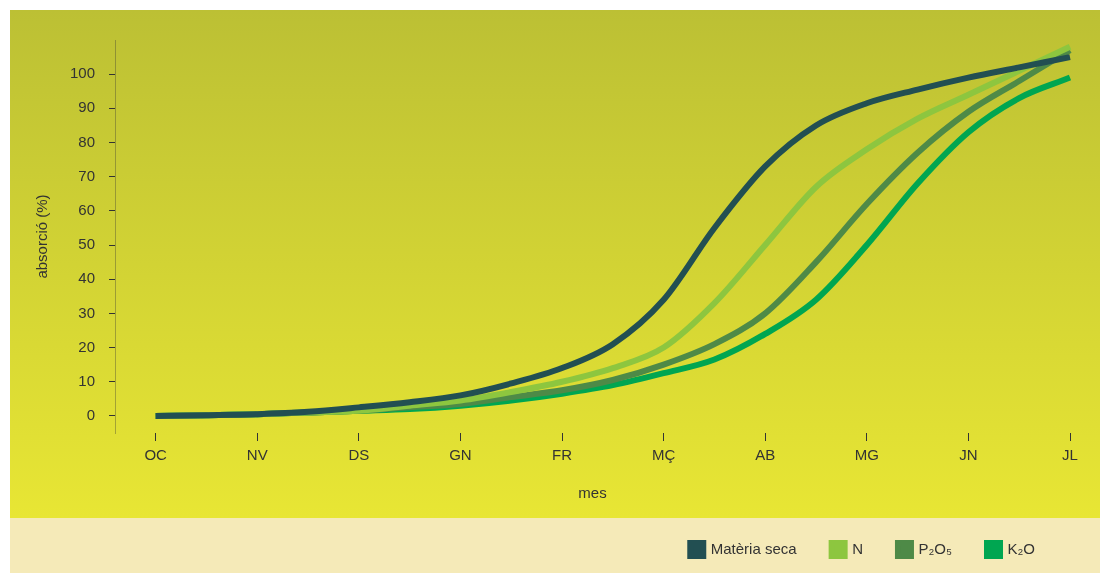 Image resolution: width=1100 pixels, height=573 pixels. What do you see at coordinates (968, 455) in the screenshot?
I see `x-tick-label: JN` at bounding box center [968, 455].